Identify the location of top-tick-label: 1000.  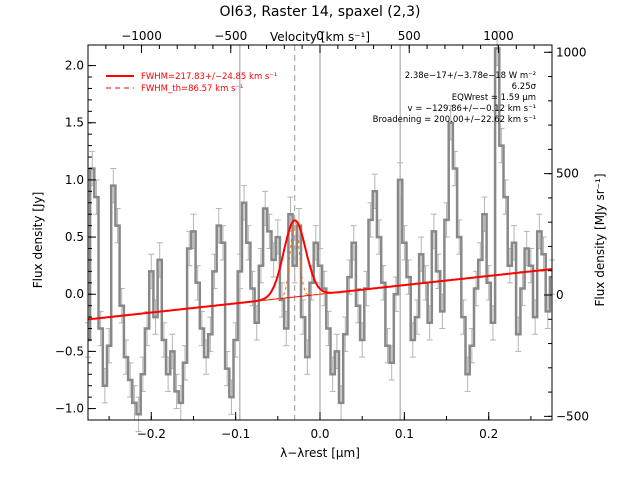
(498, 36).